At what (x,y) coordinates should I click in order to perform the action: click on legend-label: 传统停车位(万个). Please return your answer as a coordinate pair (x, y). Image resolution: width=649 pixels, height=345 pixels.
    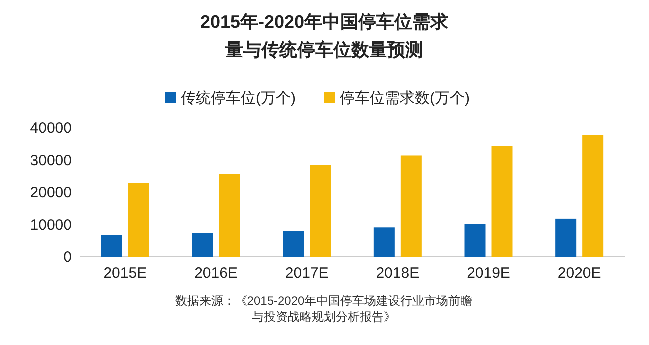
    Looking at the image, I should click on (238, 98).